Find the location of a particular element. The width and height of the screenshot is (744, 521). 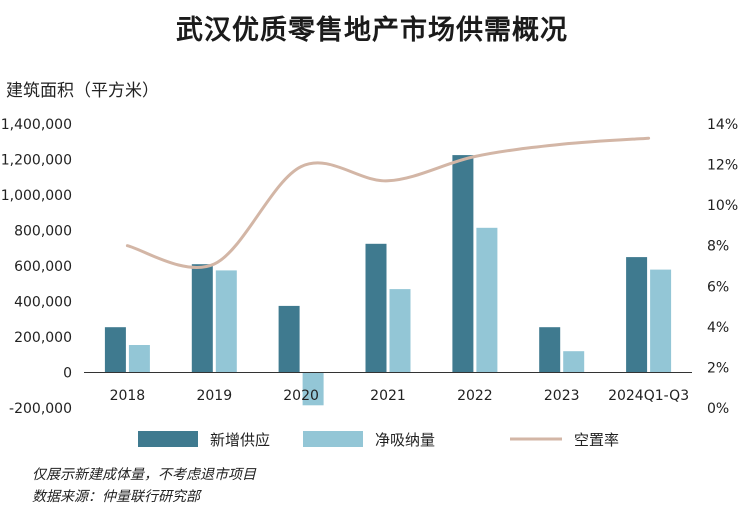

y2-tick-label: 0% is located at coordinates (718, 409).